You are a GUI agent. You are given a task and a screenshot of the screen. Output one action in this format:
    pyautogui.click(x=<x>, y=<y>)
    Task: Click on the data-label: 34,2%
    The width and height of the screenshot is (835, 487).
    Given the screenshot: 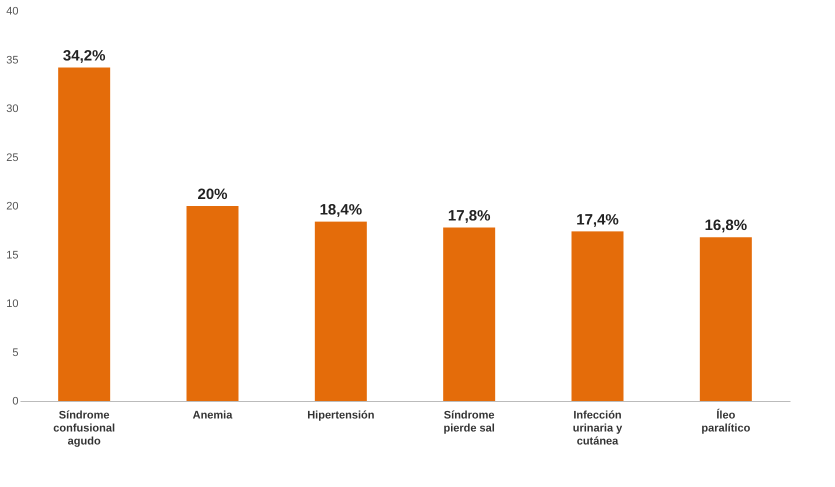 What is the action you would take?
    pyautogui.click(x=84, y=56)
    